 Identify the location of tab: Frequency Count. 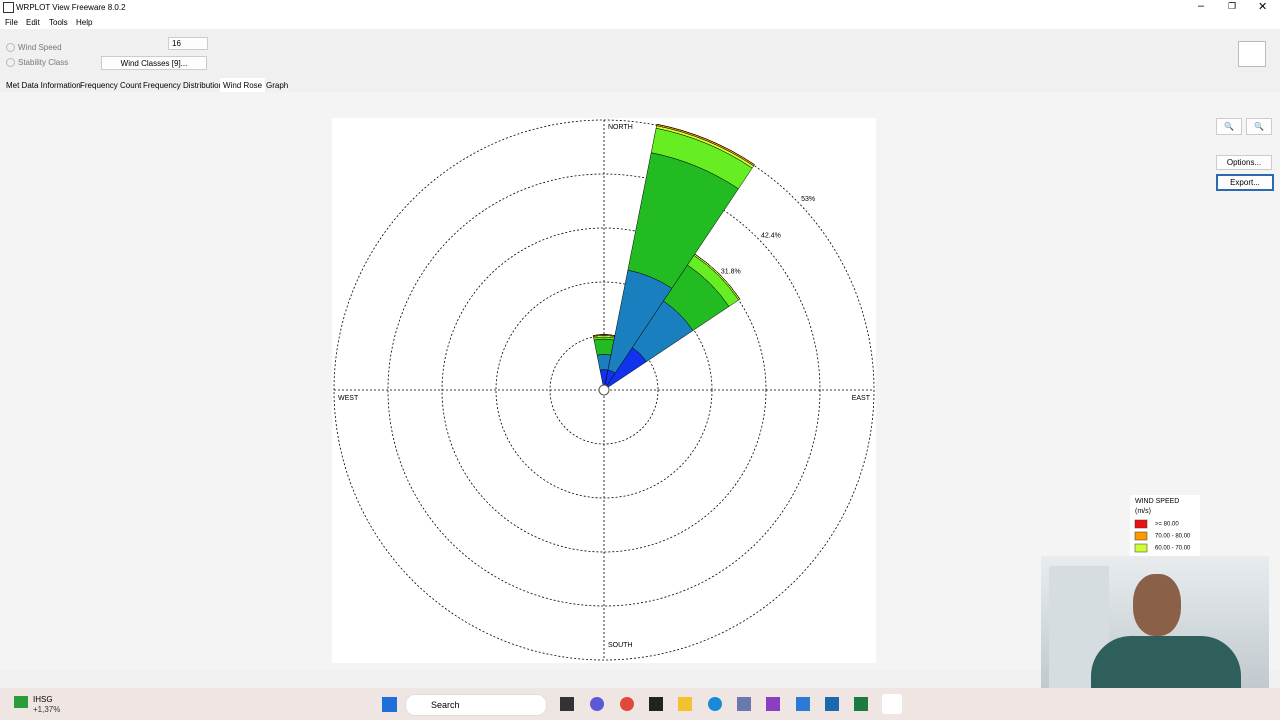
(111, 85).